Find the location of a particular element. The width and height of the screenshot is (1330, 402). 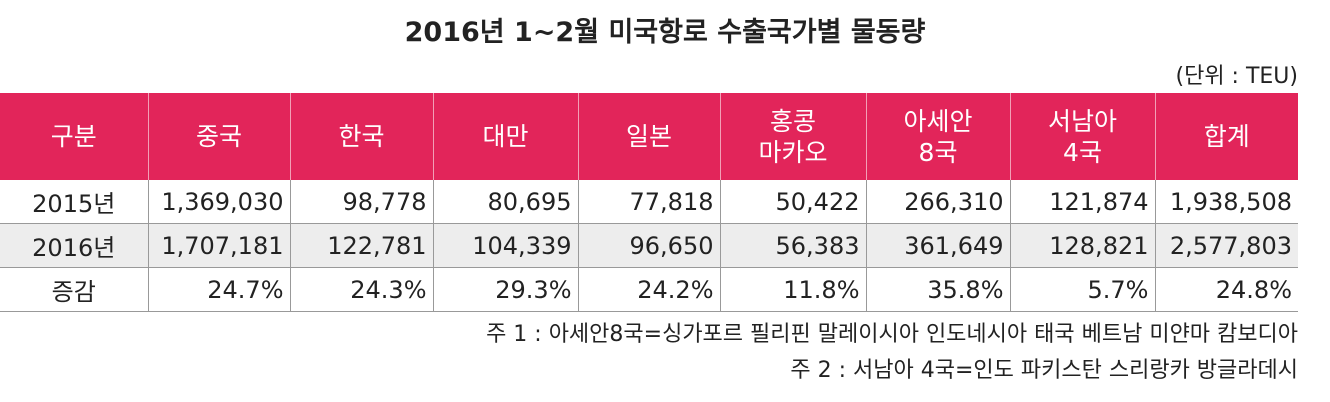

note: 주 2 : 서남아 4국=인도 파키스탄 스리랑카 방글라데시 is located at coordinates (1044, 370).